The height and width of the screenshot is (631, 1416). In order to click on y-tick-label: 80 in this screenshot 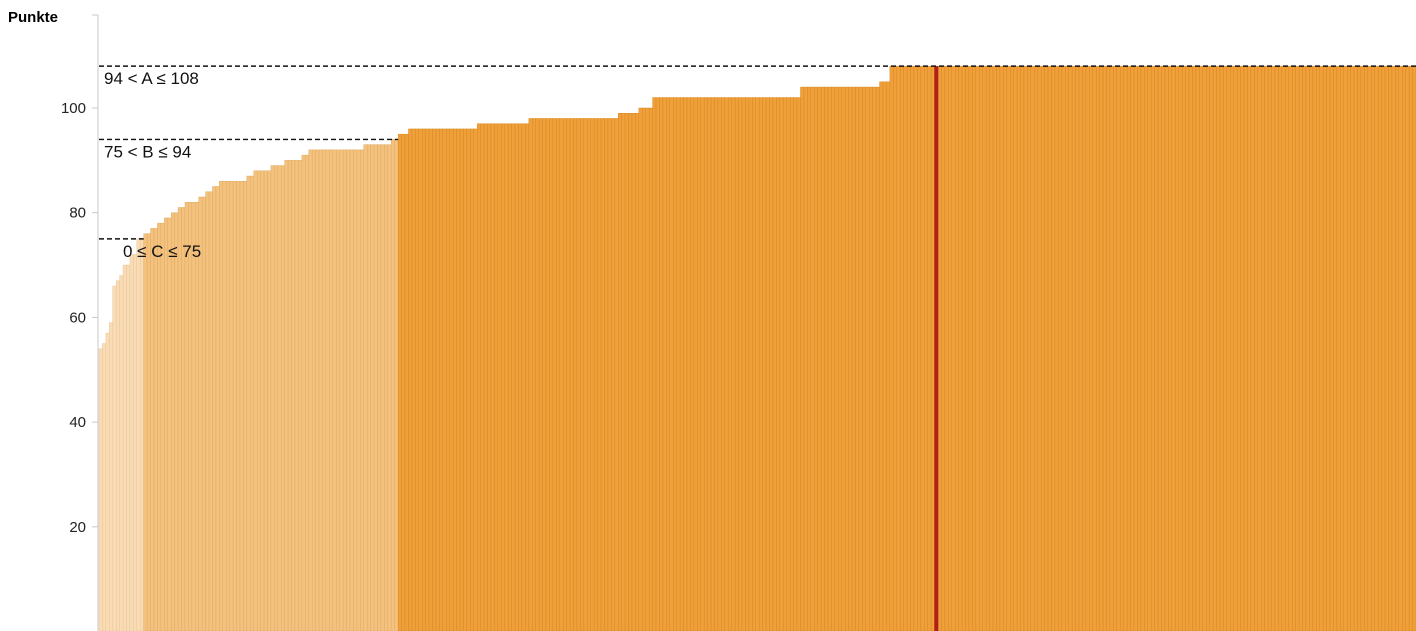, I will do `click(77, 213)`.